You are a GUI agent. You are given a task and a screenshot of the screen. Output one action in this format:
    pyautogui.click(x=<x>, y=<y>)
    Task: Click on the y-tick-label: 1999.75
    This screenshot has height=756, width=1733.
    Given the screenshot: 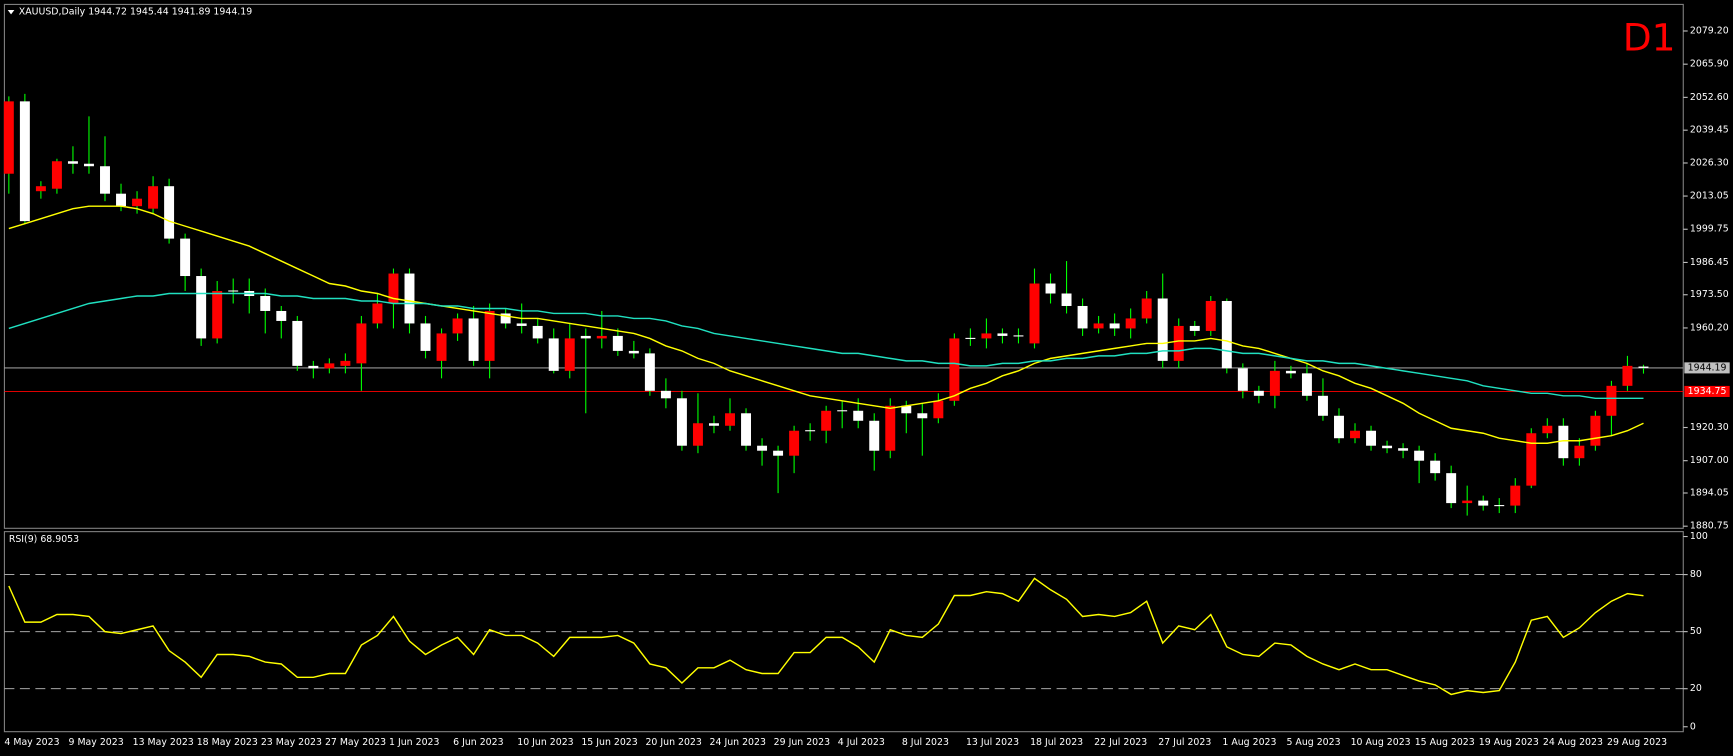 What is the action you would take?
    pyautogui.click(x=1709, y=229)
    